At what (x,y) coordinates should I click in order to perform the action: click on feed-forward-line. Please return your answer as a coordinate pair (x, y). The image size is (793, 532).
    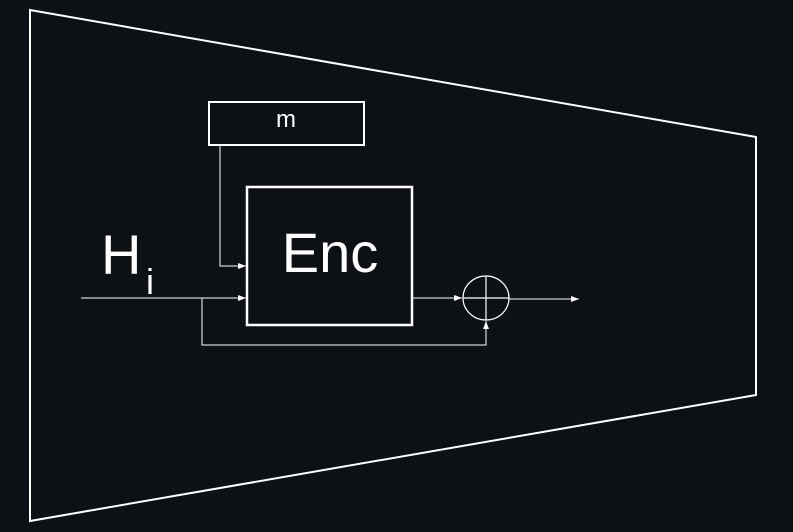
    Looking at the image, I should click on (345, 322).